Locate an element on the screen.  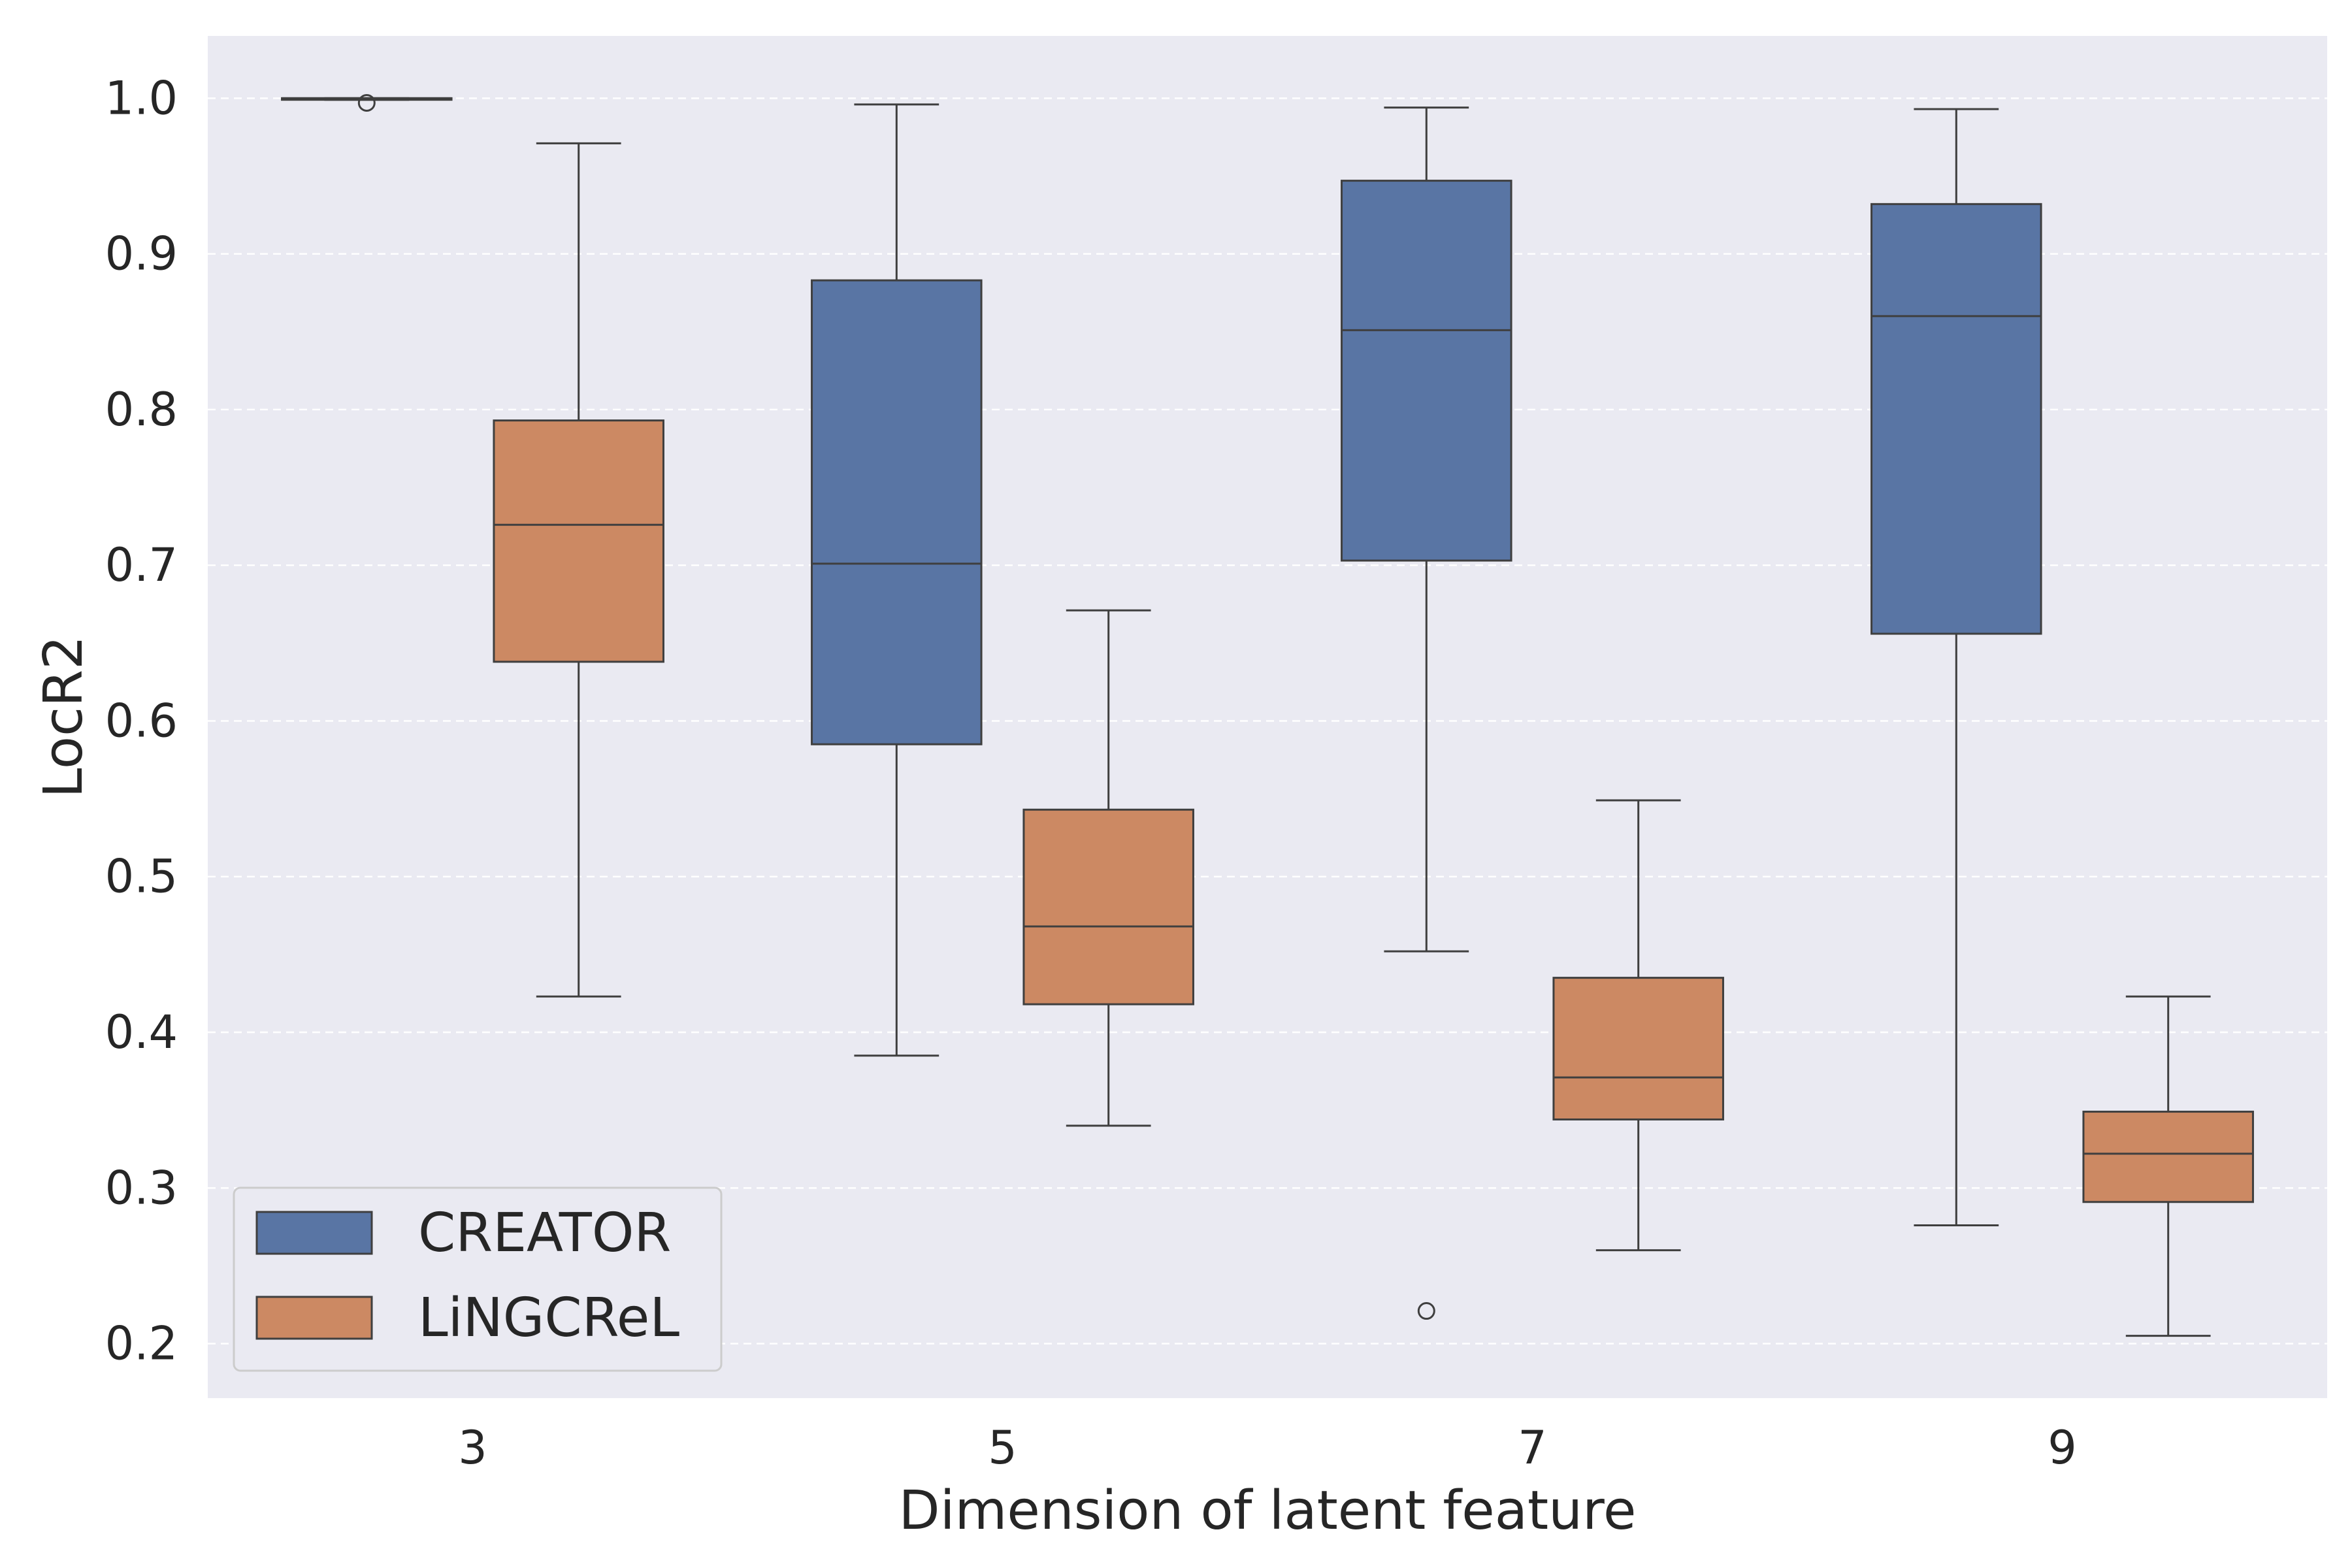
x-tick-label-3: 3 is located at coordinates (472, 1448).